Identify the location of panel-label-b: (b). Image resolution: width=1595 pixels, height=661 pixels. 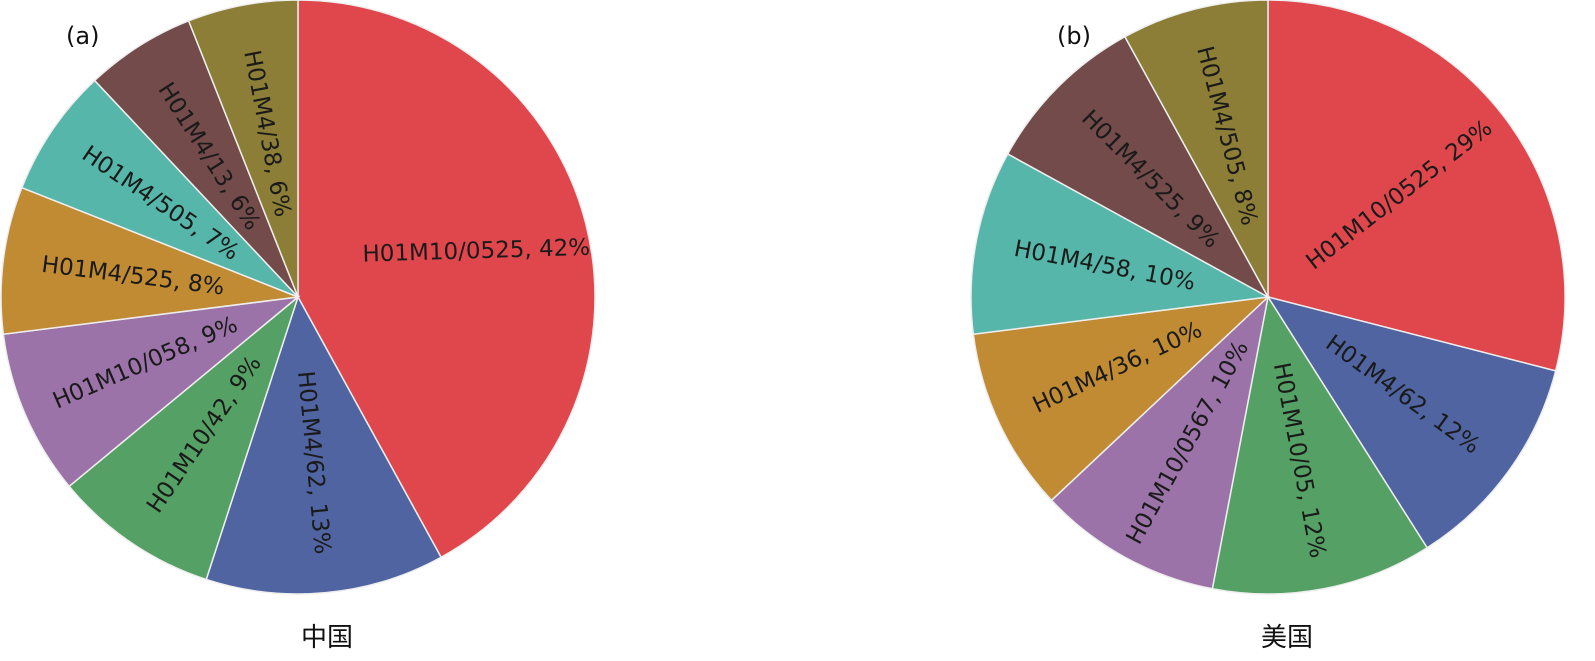
(1074, 36).